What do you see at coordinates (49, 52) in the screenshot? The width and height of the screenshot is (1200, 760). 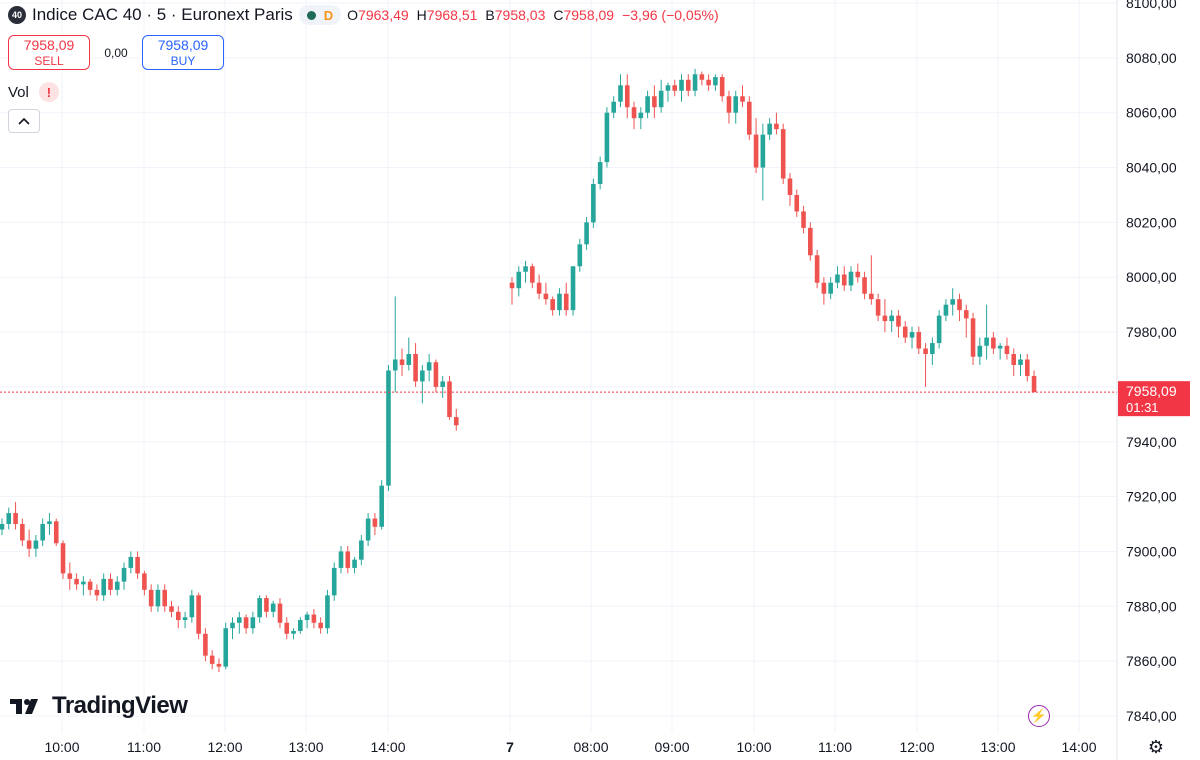 I see `sell-button: 7958,09 SELL` at bounding box center [49, 52].